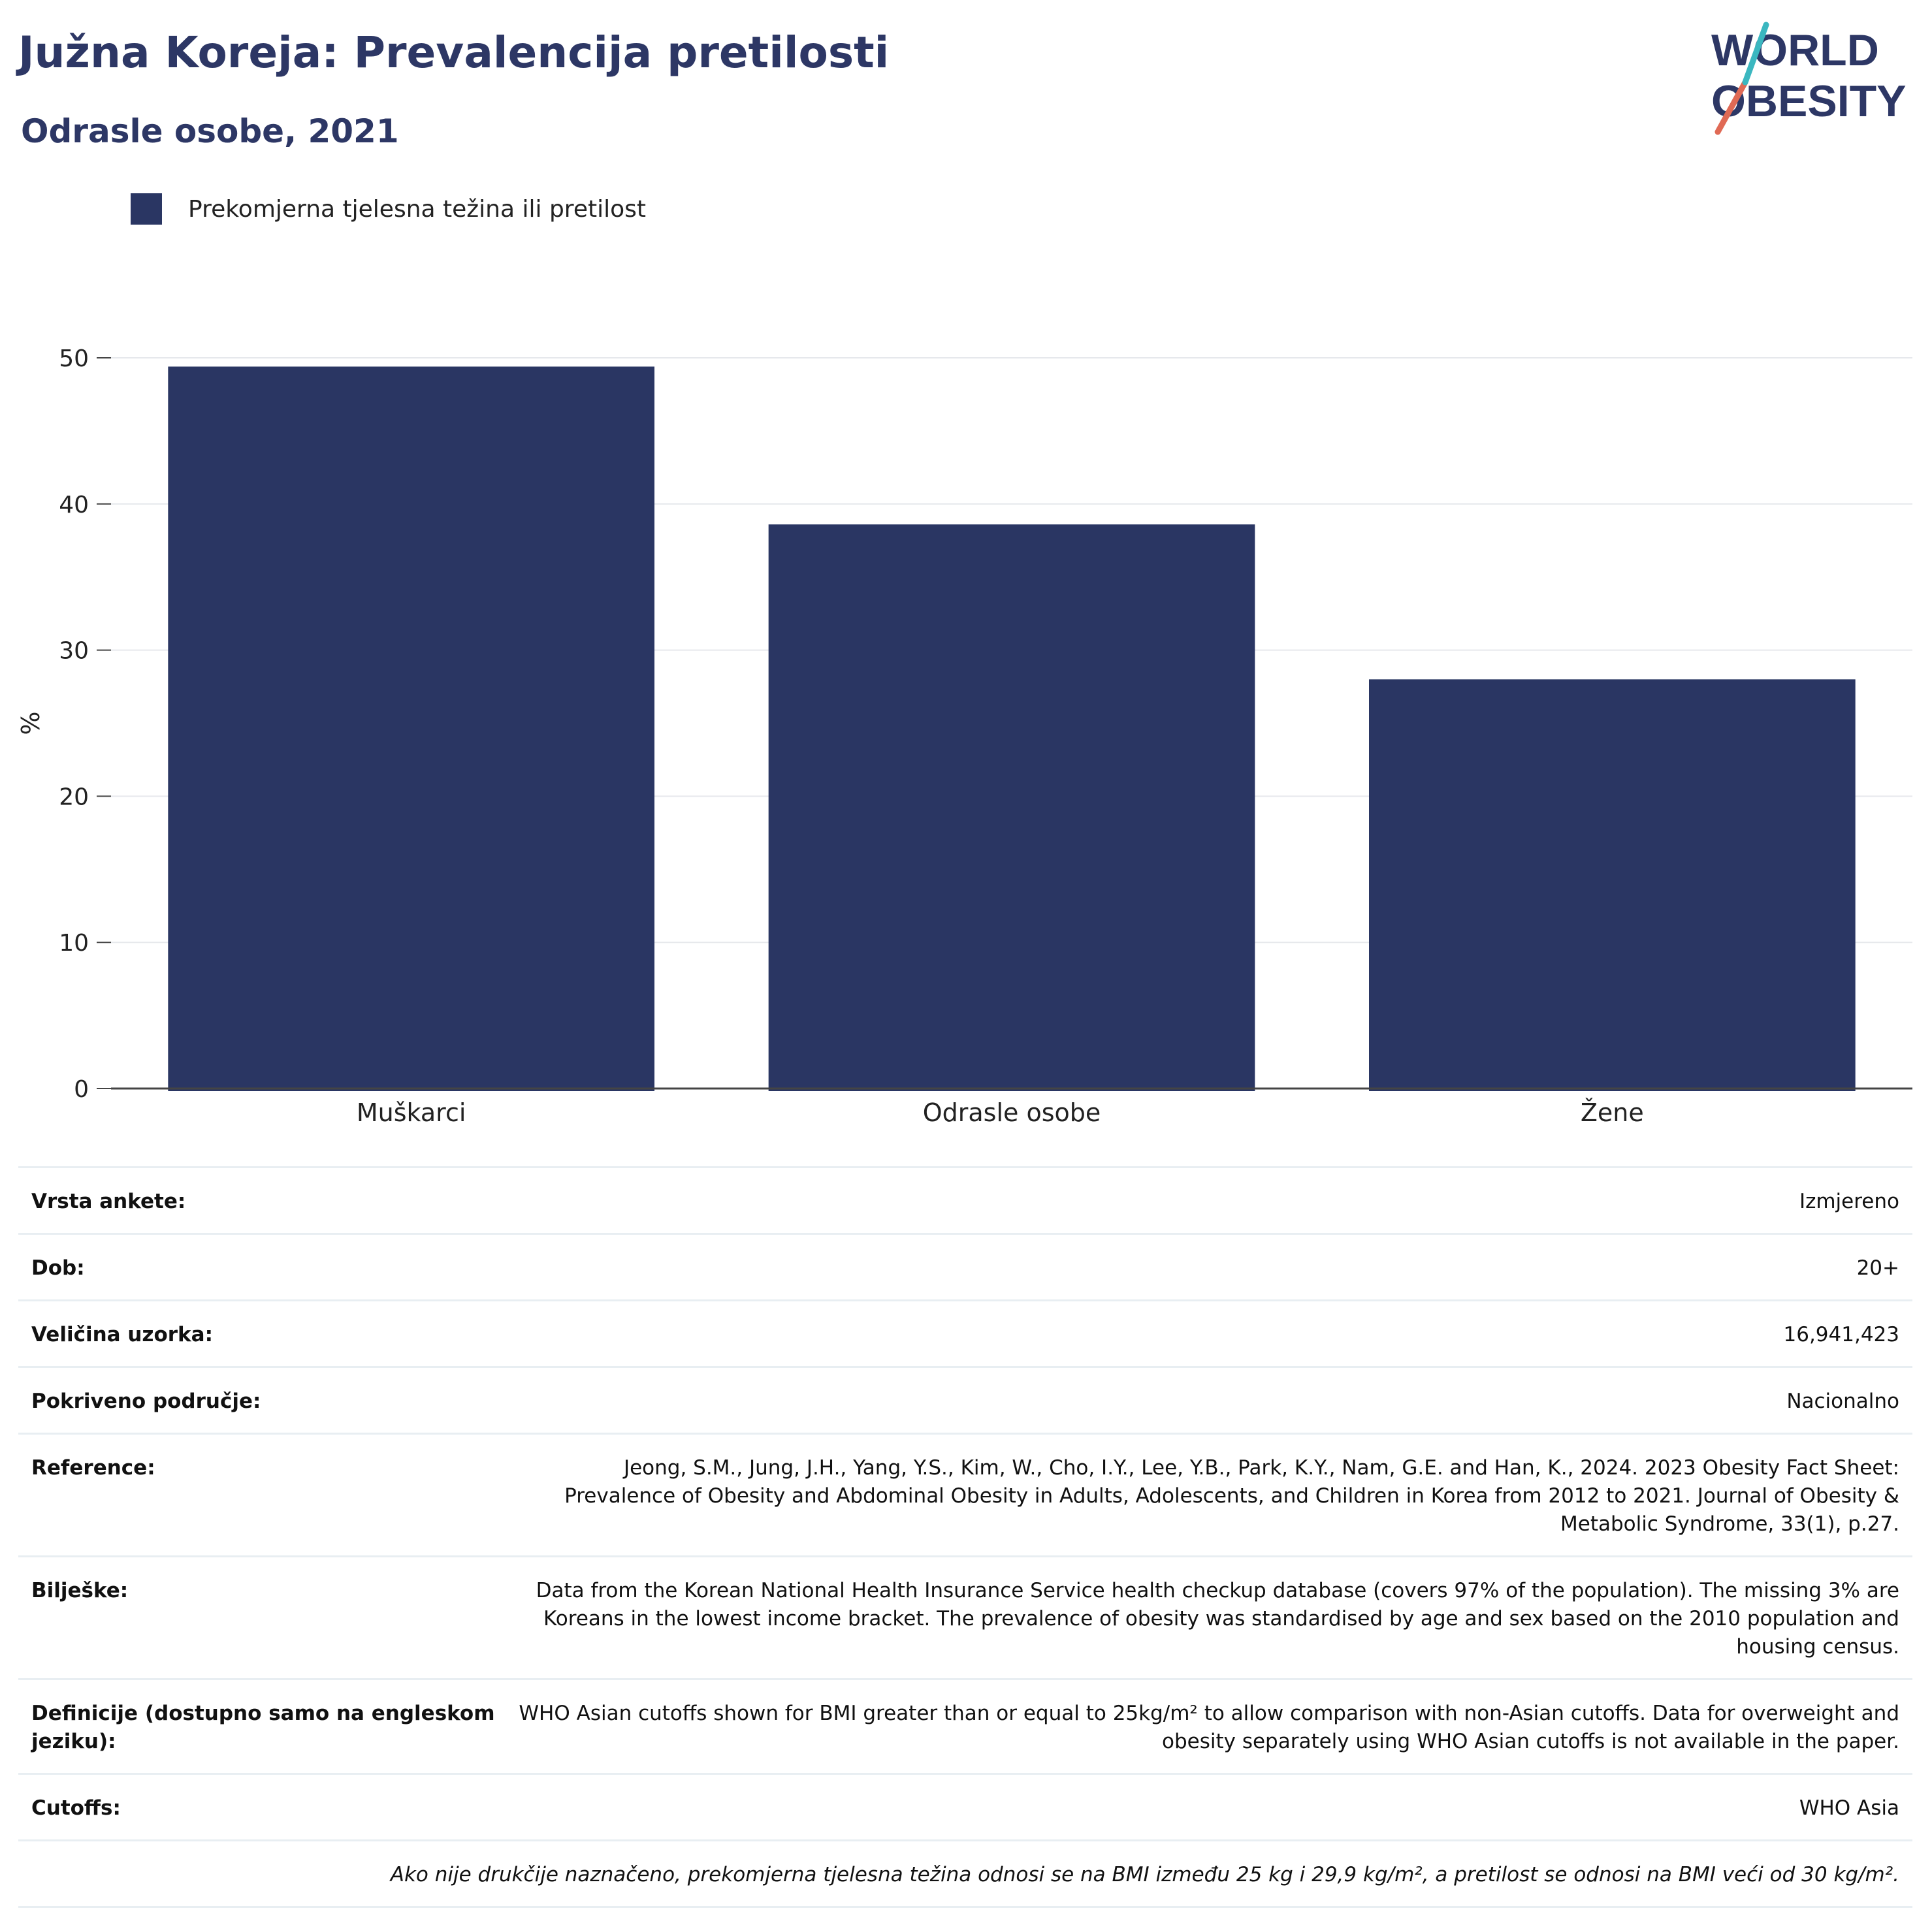  I want to click on info-value: WHO Asia, so click(1849, 1808).